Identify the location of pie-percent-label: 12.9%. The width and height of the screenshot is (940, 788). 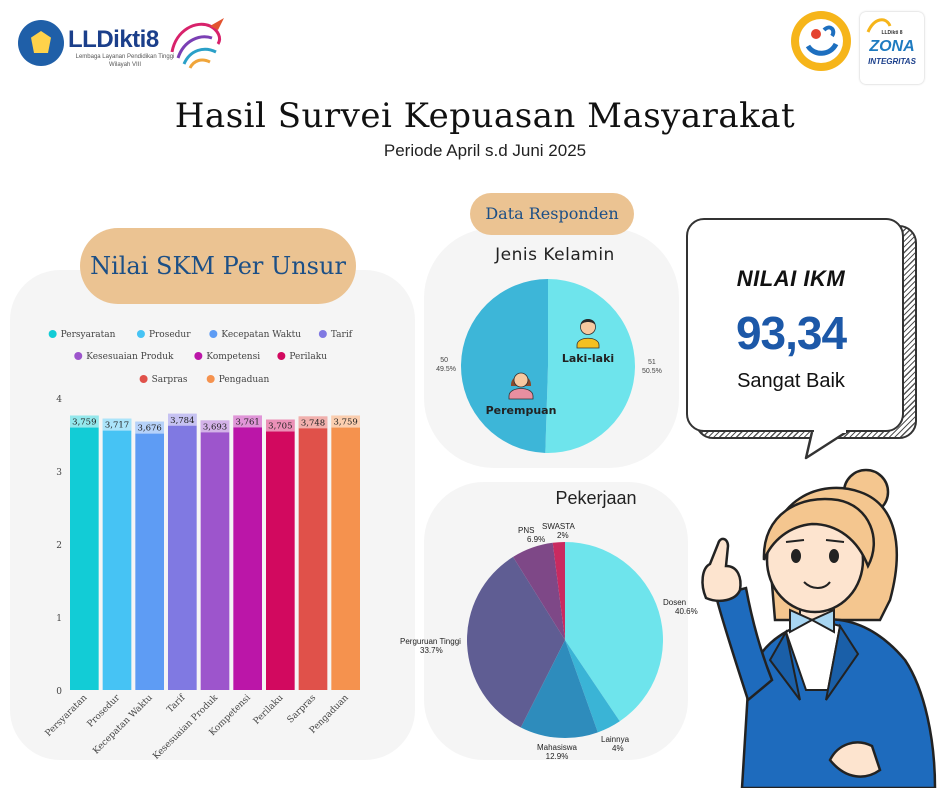
(557, 756).